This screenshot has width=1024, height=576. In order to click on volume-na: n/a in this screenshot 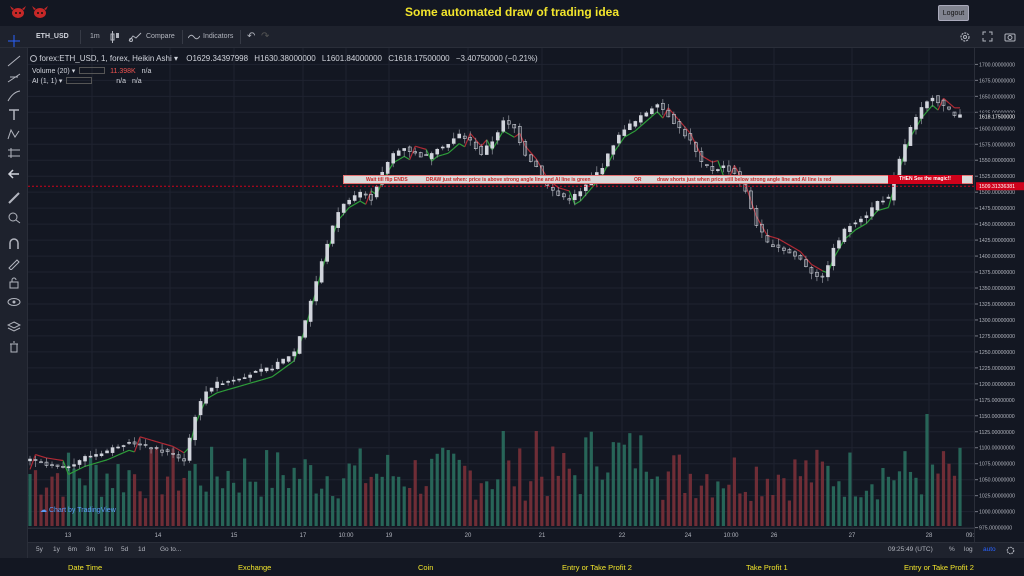, I will do `click(146, 71)`.